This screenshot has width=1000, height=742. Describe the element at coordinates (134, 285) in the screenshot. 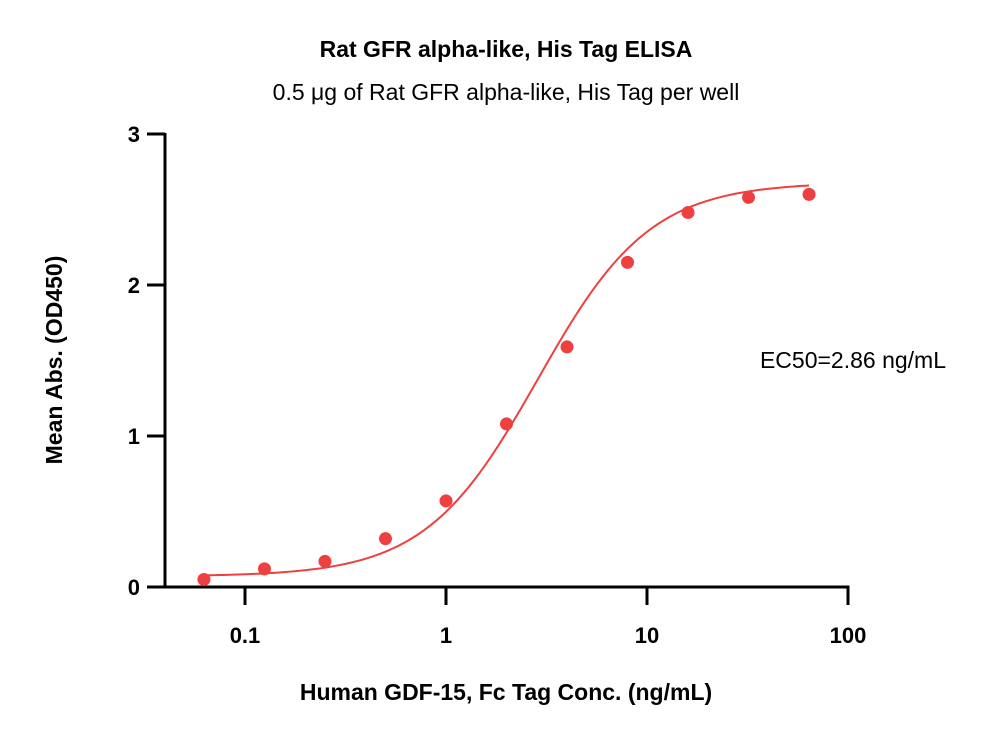

I see `y-tick-label: 2` at that location.